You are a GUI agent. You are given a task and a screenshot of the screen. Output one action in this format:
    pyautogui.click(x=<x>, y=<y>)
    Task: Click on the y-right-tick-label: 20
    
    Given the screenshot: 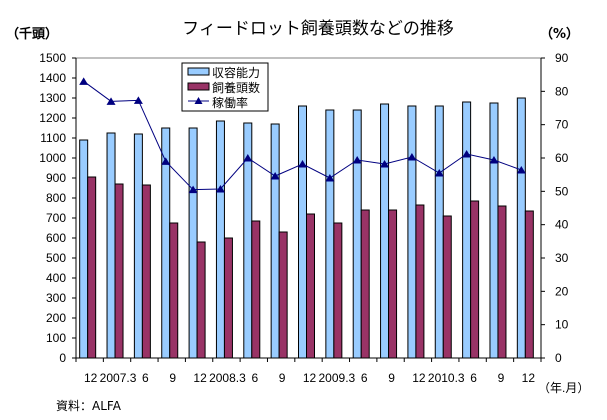 What is the action you would take?
    pyautogui.click(x=562, y=291)
    